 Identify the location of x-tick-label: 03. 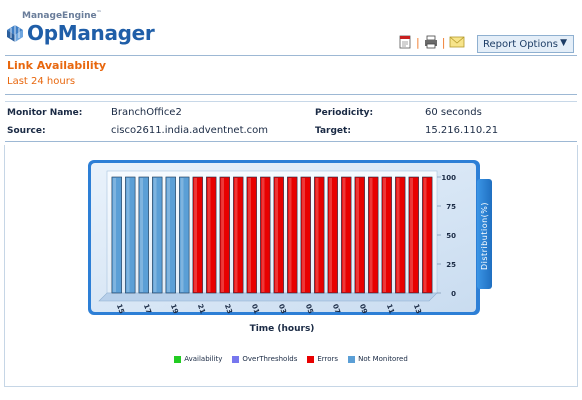
(282, 309).